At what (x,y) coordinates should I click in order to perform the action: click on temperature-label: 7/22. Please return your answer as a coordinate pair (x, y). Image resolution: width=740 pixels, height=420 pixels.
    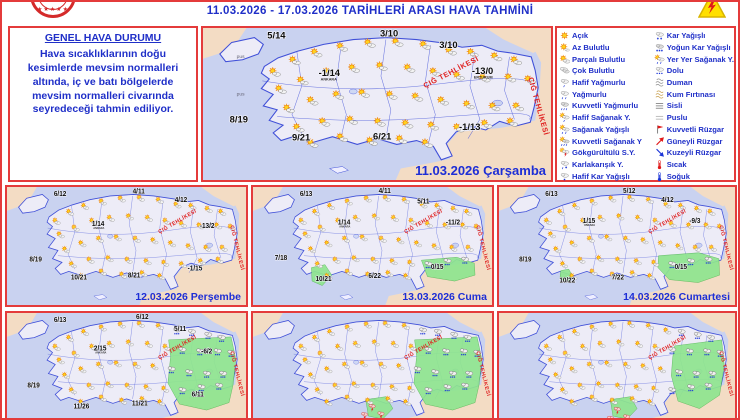
    Looking at the image, I should click on (618, 277).